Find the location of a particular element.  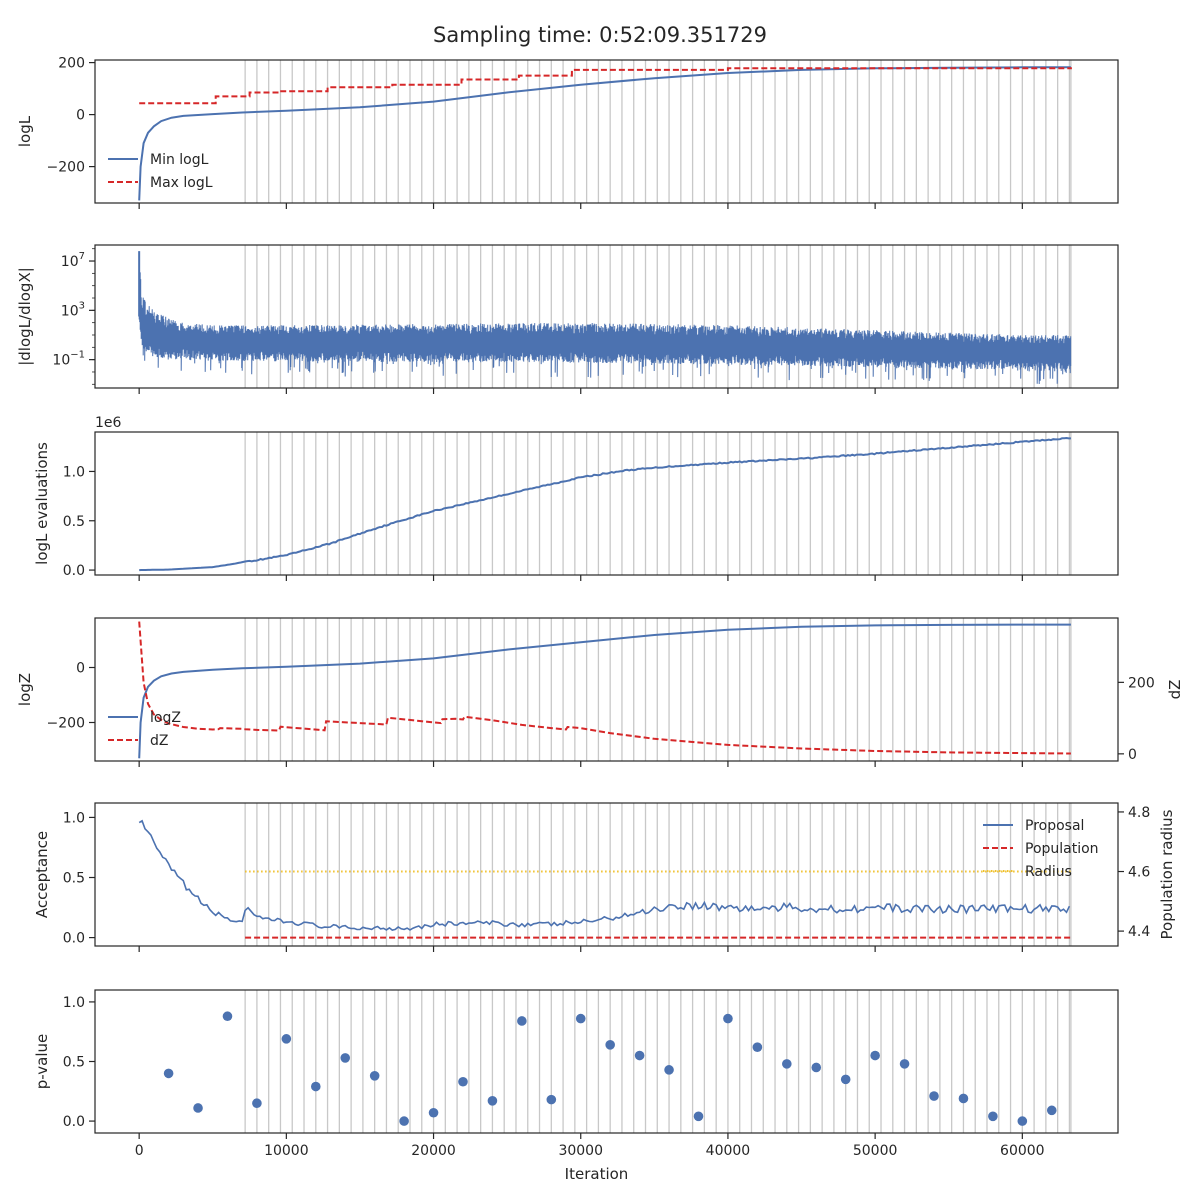

x-tick-label: 30000 is located at coordinates (580, 1151).